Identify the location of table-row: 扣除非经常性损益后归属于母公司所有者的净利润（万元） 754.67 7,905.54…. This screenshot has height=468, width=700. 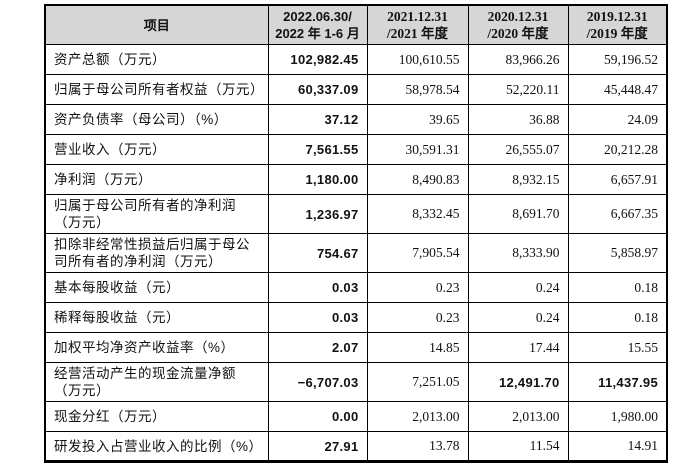
(356, 253).